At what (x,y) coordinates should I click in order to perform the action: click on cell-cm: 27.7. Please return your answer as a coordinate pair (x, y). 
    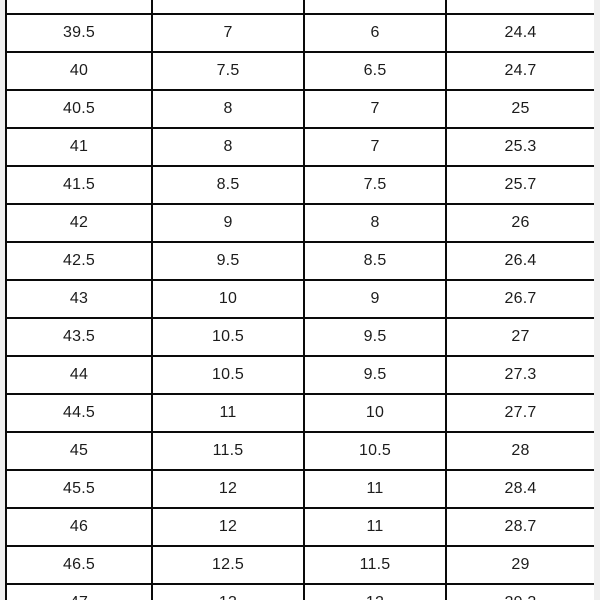
    Looking at the image, I should click on (519, 413).